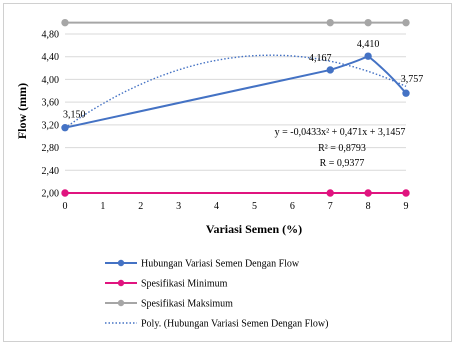 This screenshot has height=348, width=455. I want to click on legend-item: Spesifikasi Maksimum, so click(169, 304).